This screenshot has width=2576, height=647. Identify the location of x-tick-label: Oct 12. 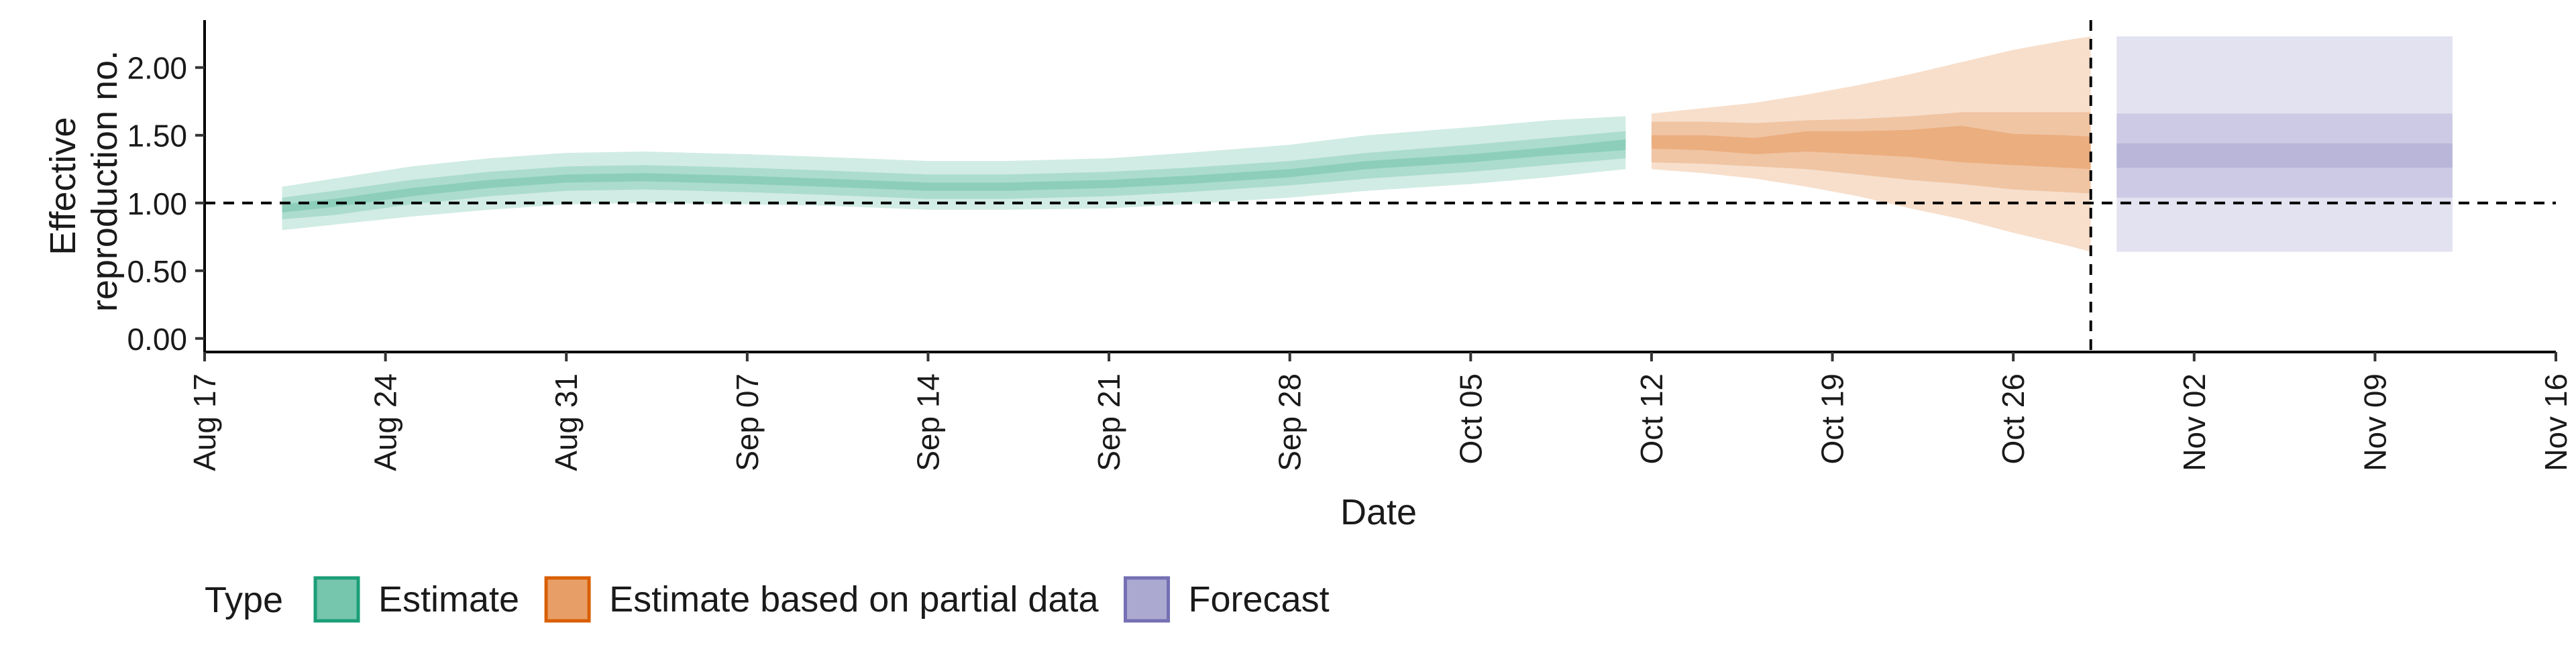
(1651, 419).